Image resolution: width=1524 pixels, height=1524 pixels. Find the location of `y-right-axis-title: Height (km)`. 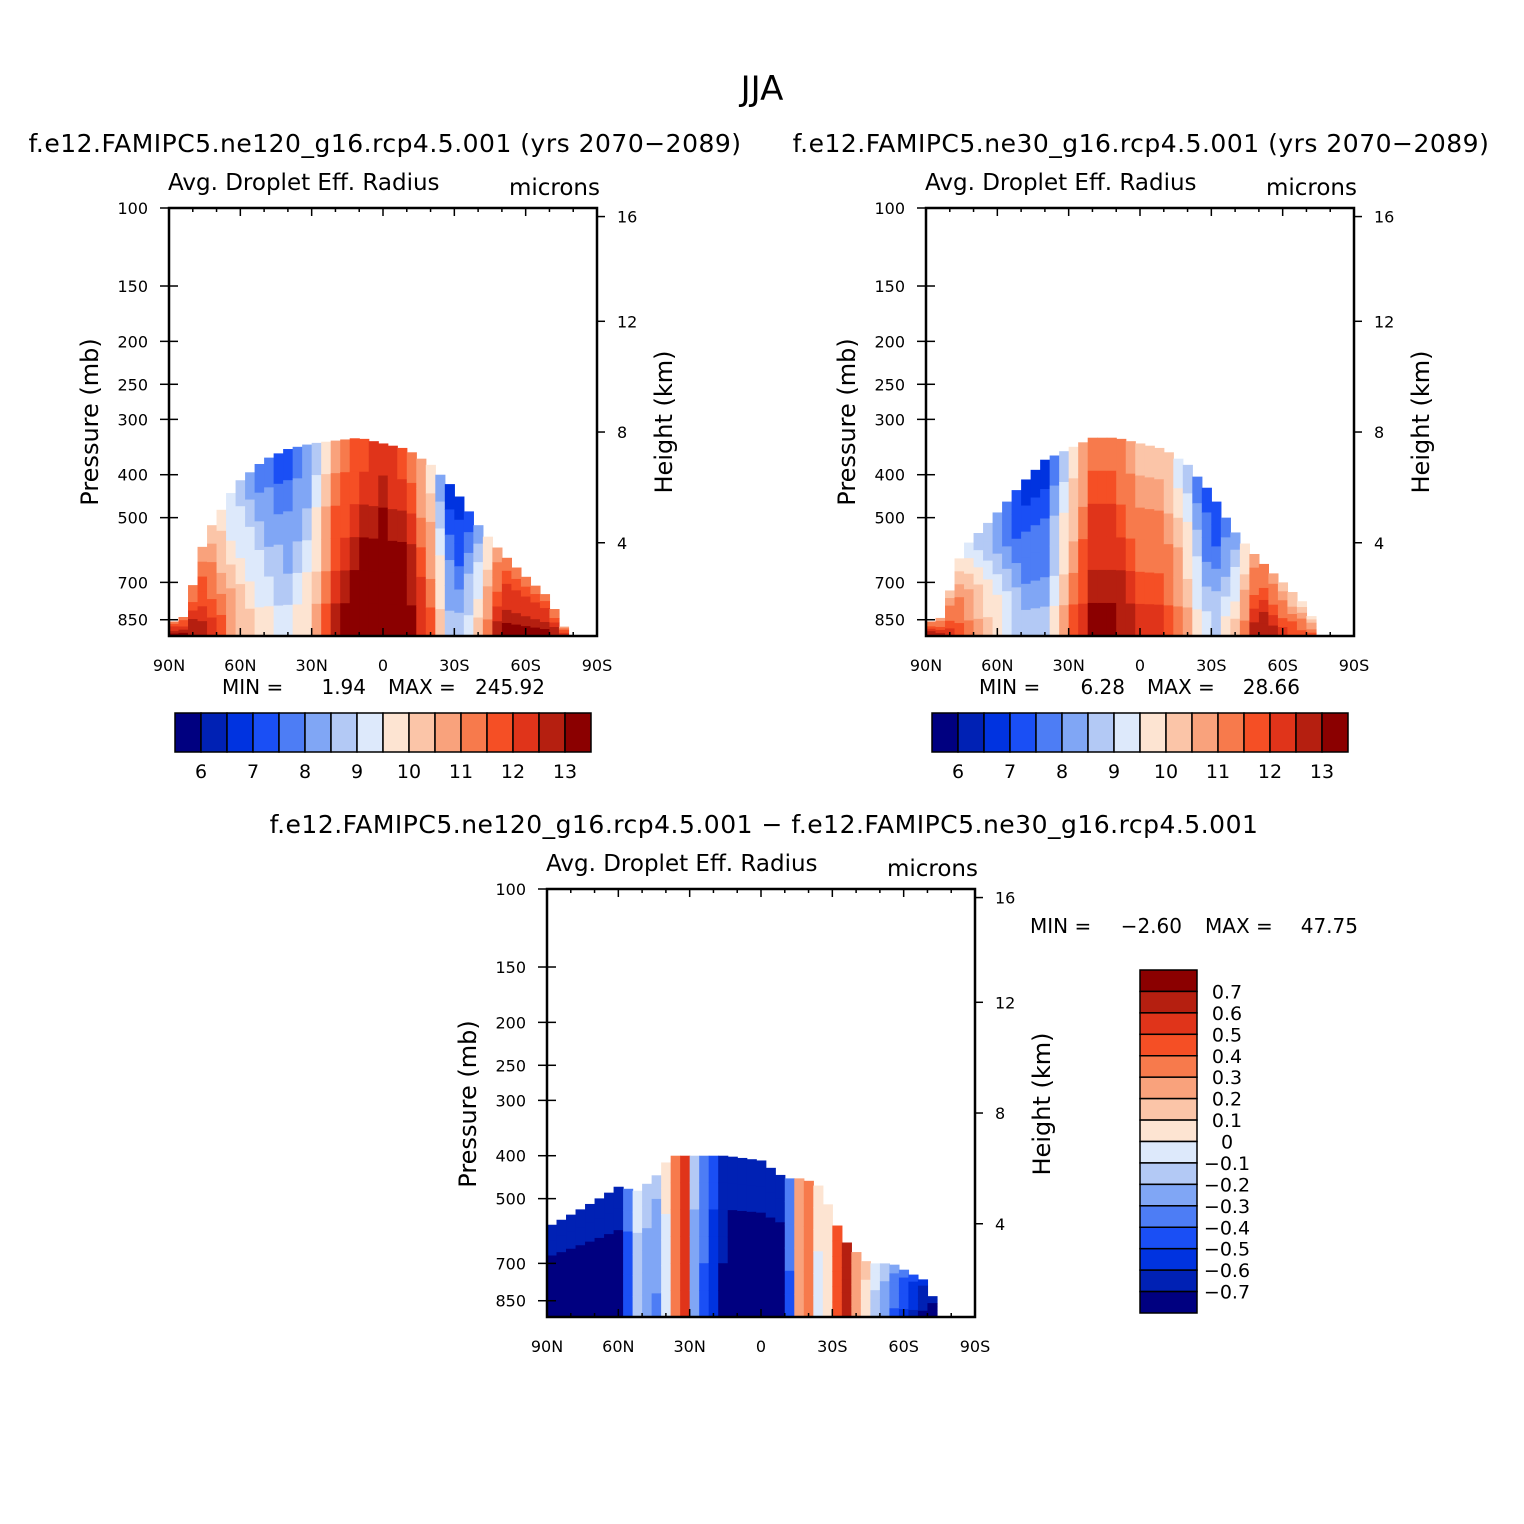

y-right-axis-title: Height (km) is located at coordinates (664, 422).